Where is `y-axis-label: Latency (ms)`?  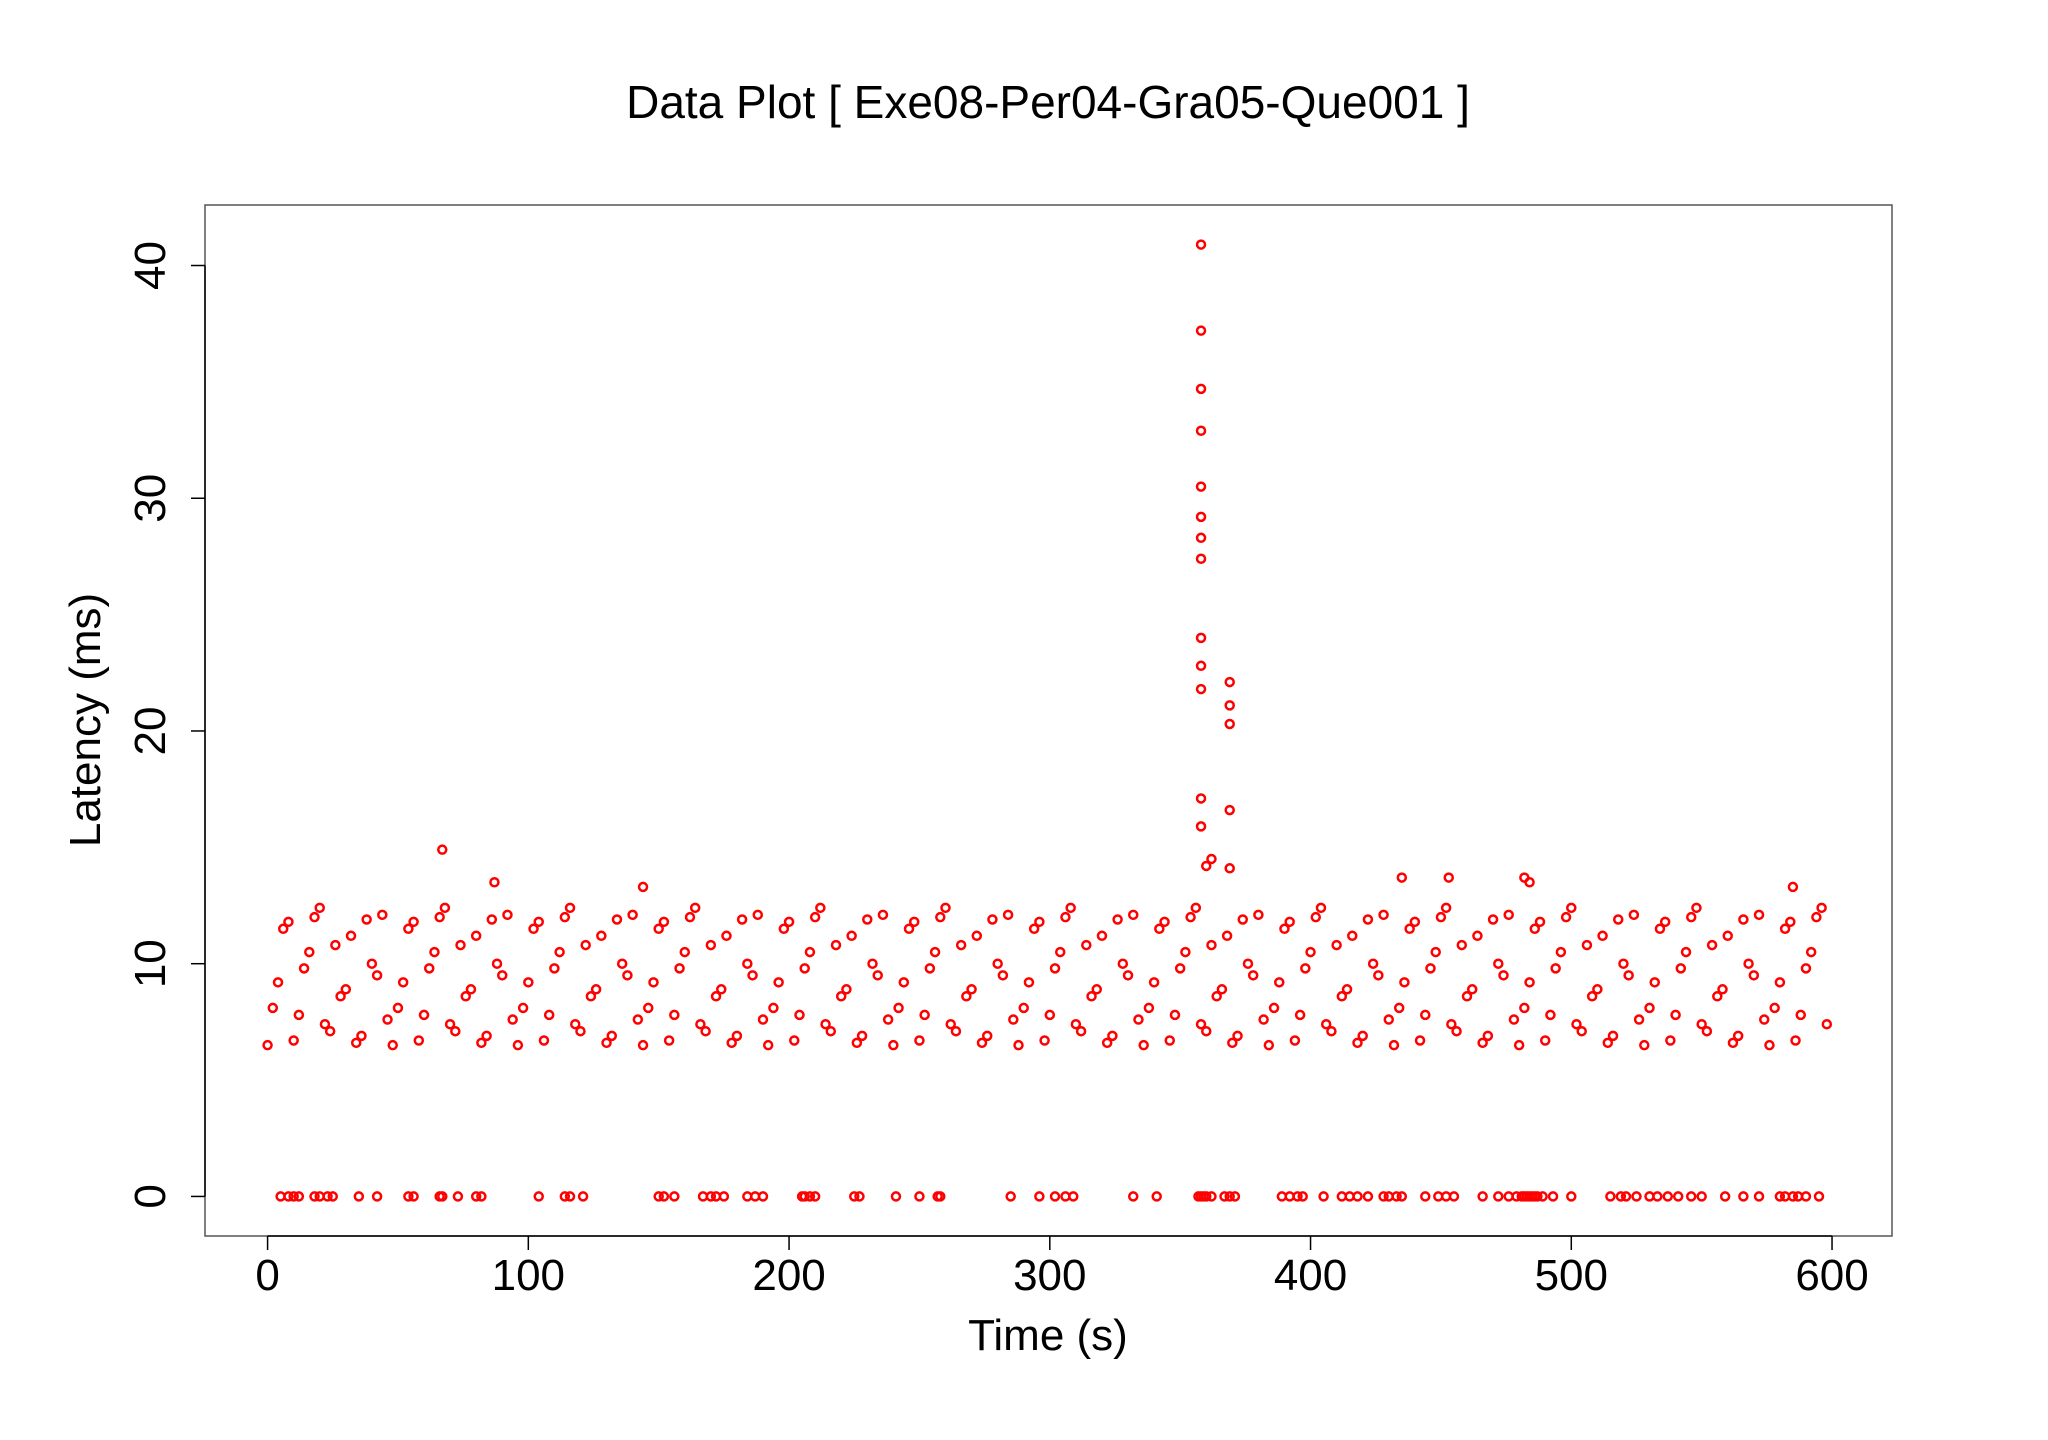
y-axis-label: Latency (ms) is located at coordinates (85, 720).